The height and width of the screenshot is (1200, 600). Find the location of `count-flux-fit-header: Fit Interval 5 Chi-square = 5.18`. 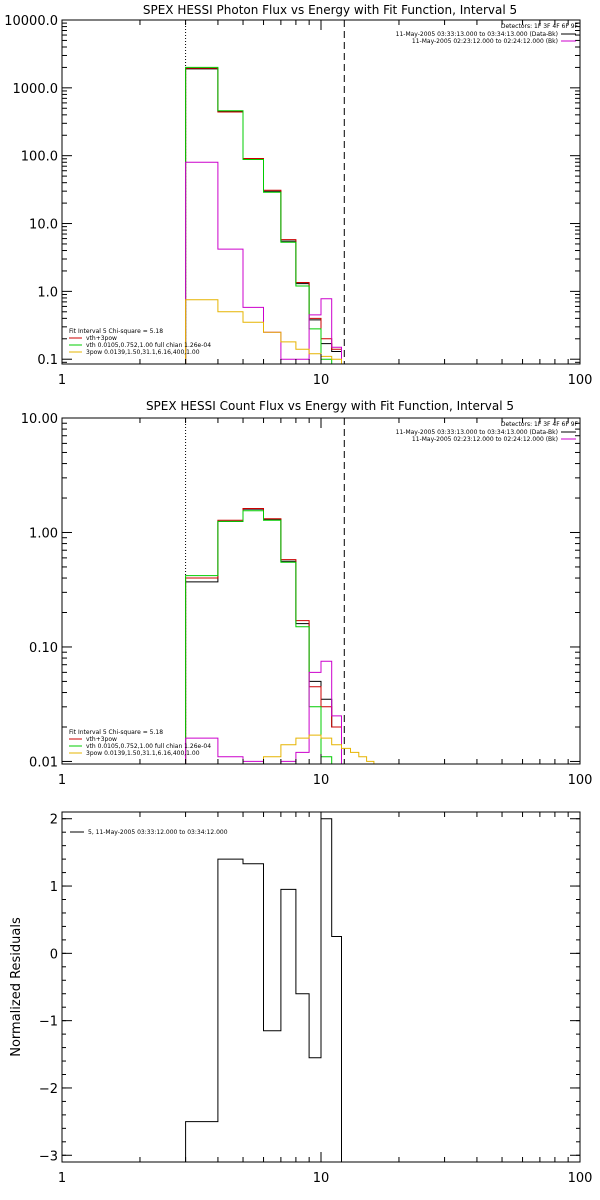

count-flux-fit-header: Fit Interval 5 Chi-square = 5.18 is located at coordinates (116, 732).